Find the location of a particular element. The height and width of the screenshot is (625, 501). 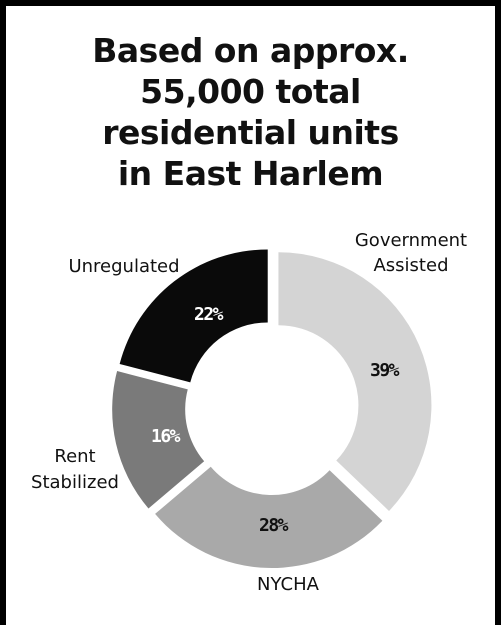

slice-value-nycha: 28% is located at coordinates (274, 525).